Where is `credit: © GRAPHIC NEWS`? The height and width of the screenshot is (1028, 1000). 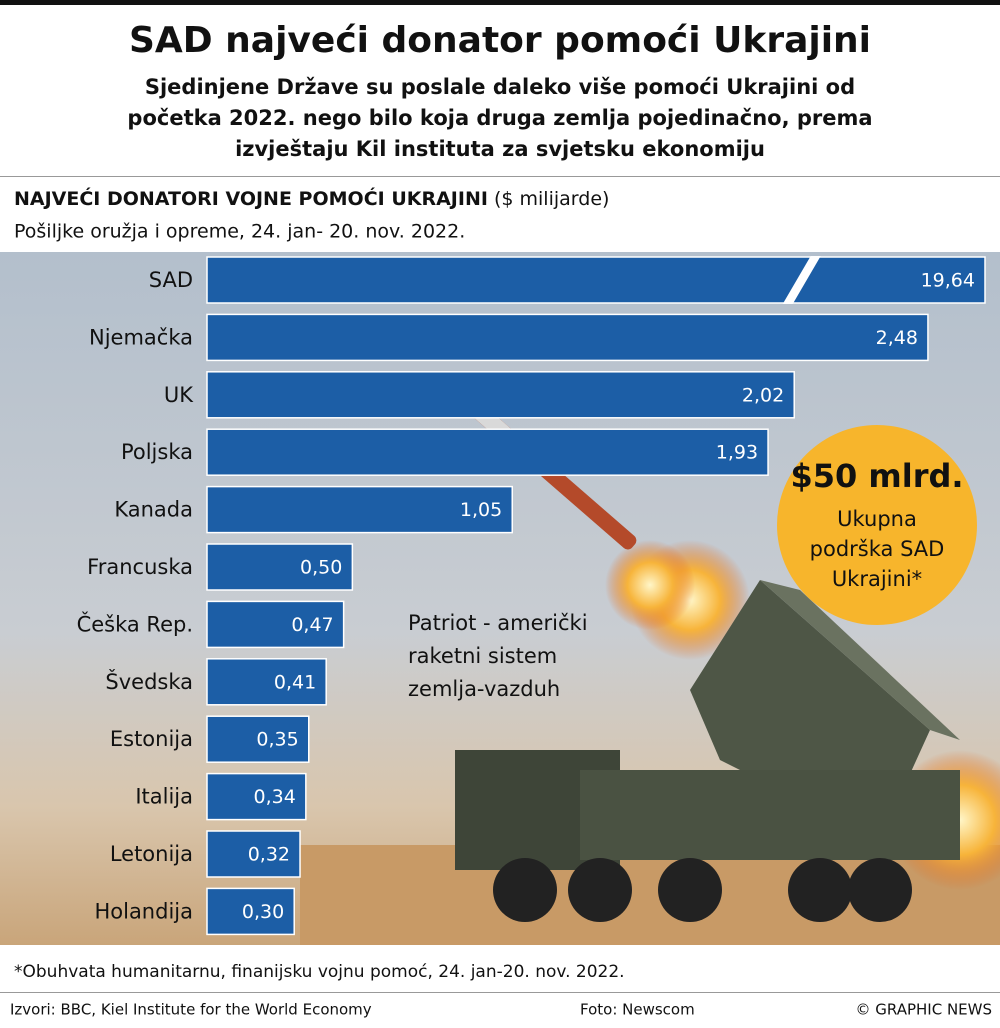
credit: © GRAPHIC NEWS is located at coordinates (923, 1010).